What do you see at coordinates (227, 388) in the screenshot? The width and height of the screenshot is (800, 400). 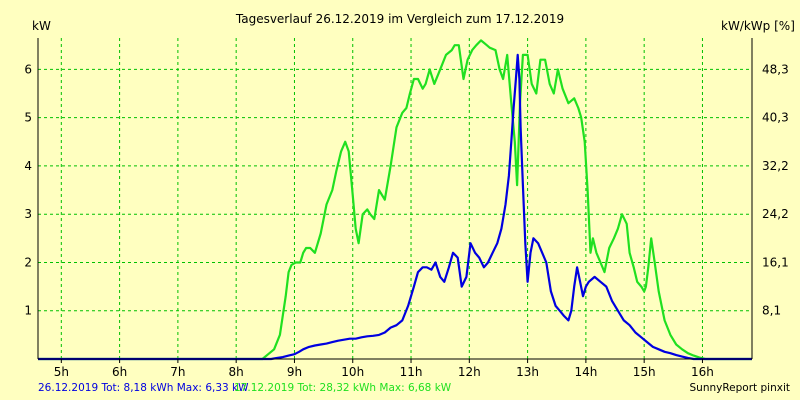 I see `footer-max-value-1: 6,33 kW` at bounding box center [227, 388].